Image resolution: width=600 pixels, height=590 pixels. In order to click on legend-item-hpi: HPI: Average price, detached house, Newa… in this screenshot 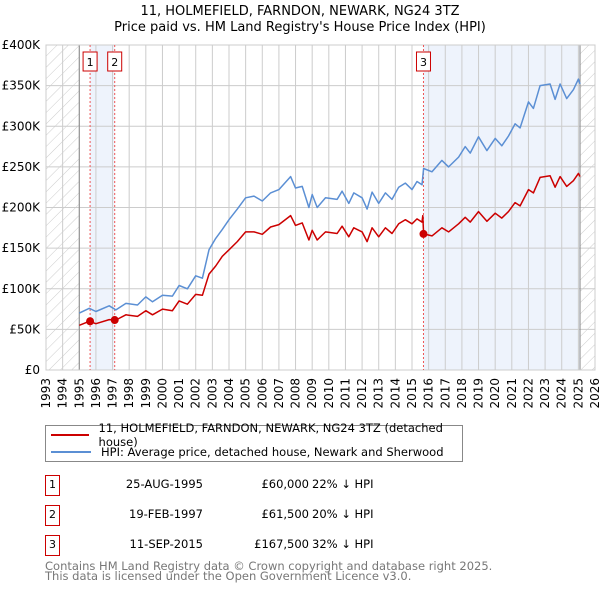, I will do `click(247, 452)`.